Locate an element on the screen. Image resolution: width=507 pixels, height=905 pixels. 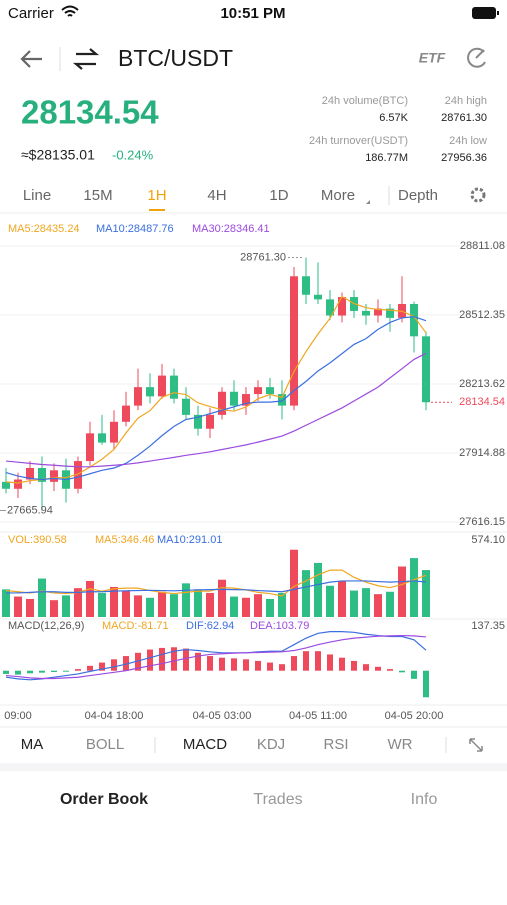
bottom-tab: Order Book is located at coordinates (104, 799).